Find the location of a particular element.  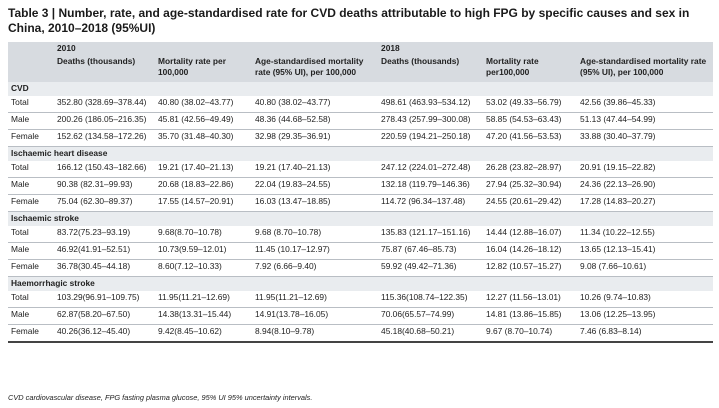

table-cell: 16.03 (13.47–18.85) is located at coordinates (315, 203).